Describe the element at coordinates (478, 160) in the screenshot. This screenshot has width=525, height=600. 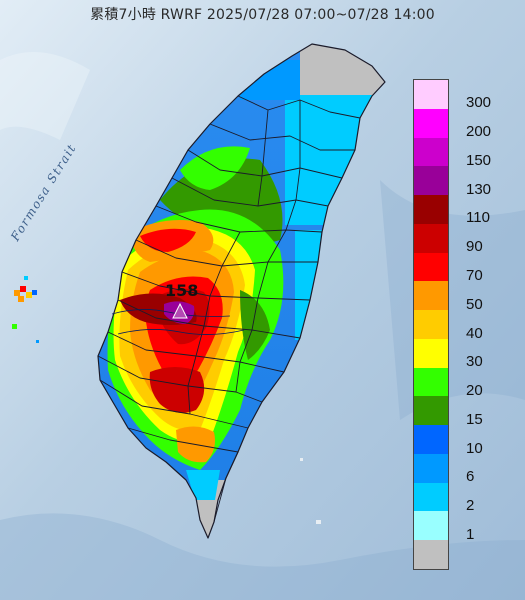
I see `legend-label: 150` at that location.